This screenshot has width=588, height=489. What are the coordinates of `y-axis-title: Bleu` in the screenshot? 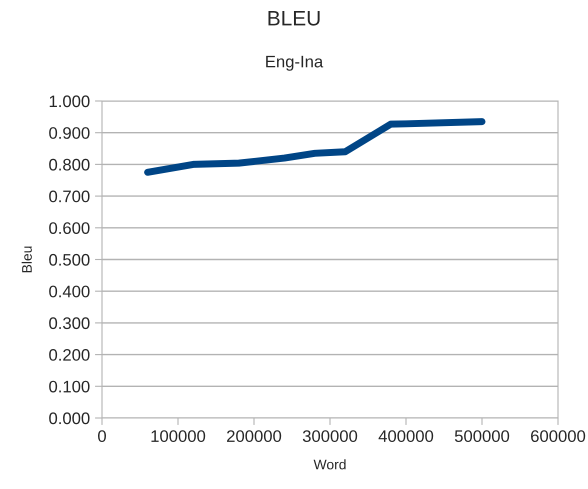 It's located at (27, 259).